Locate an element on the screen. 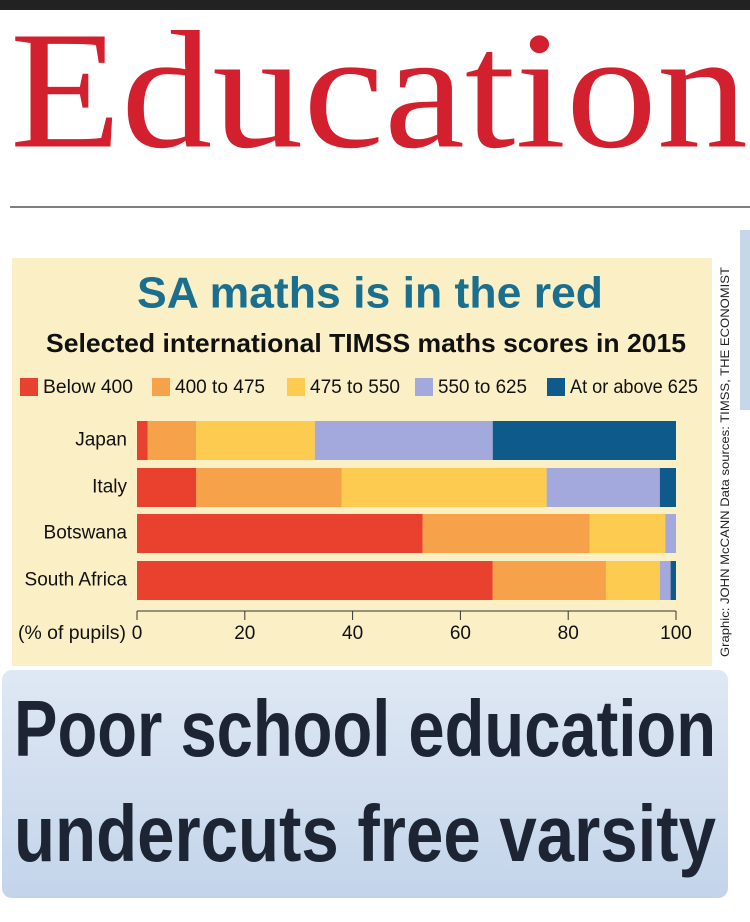 The image size is (750, 922). legend-label: 475 to 550 is located at coordinates (355, 387).